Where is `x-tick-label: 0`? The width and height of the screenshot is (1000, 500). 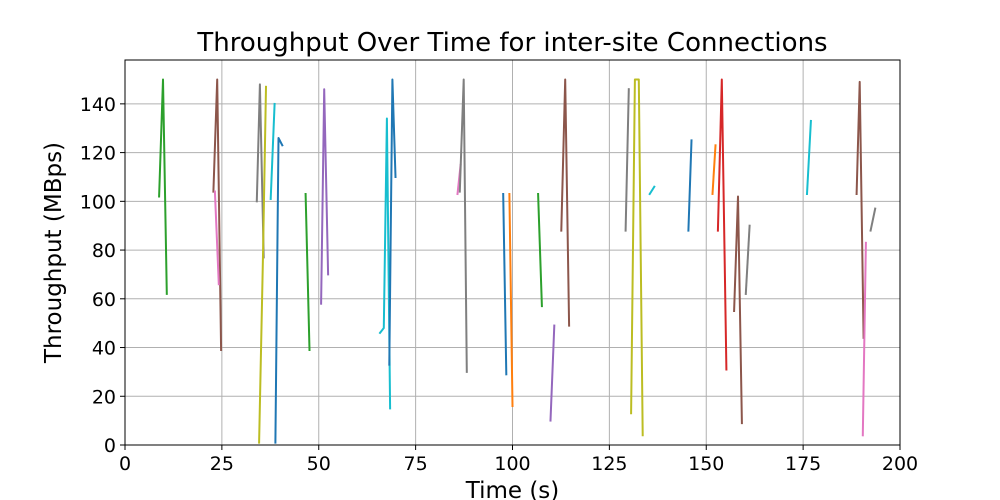
x-tick-label: 0 is located at coordinates (125, 464).